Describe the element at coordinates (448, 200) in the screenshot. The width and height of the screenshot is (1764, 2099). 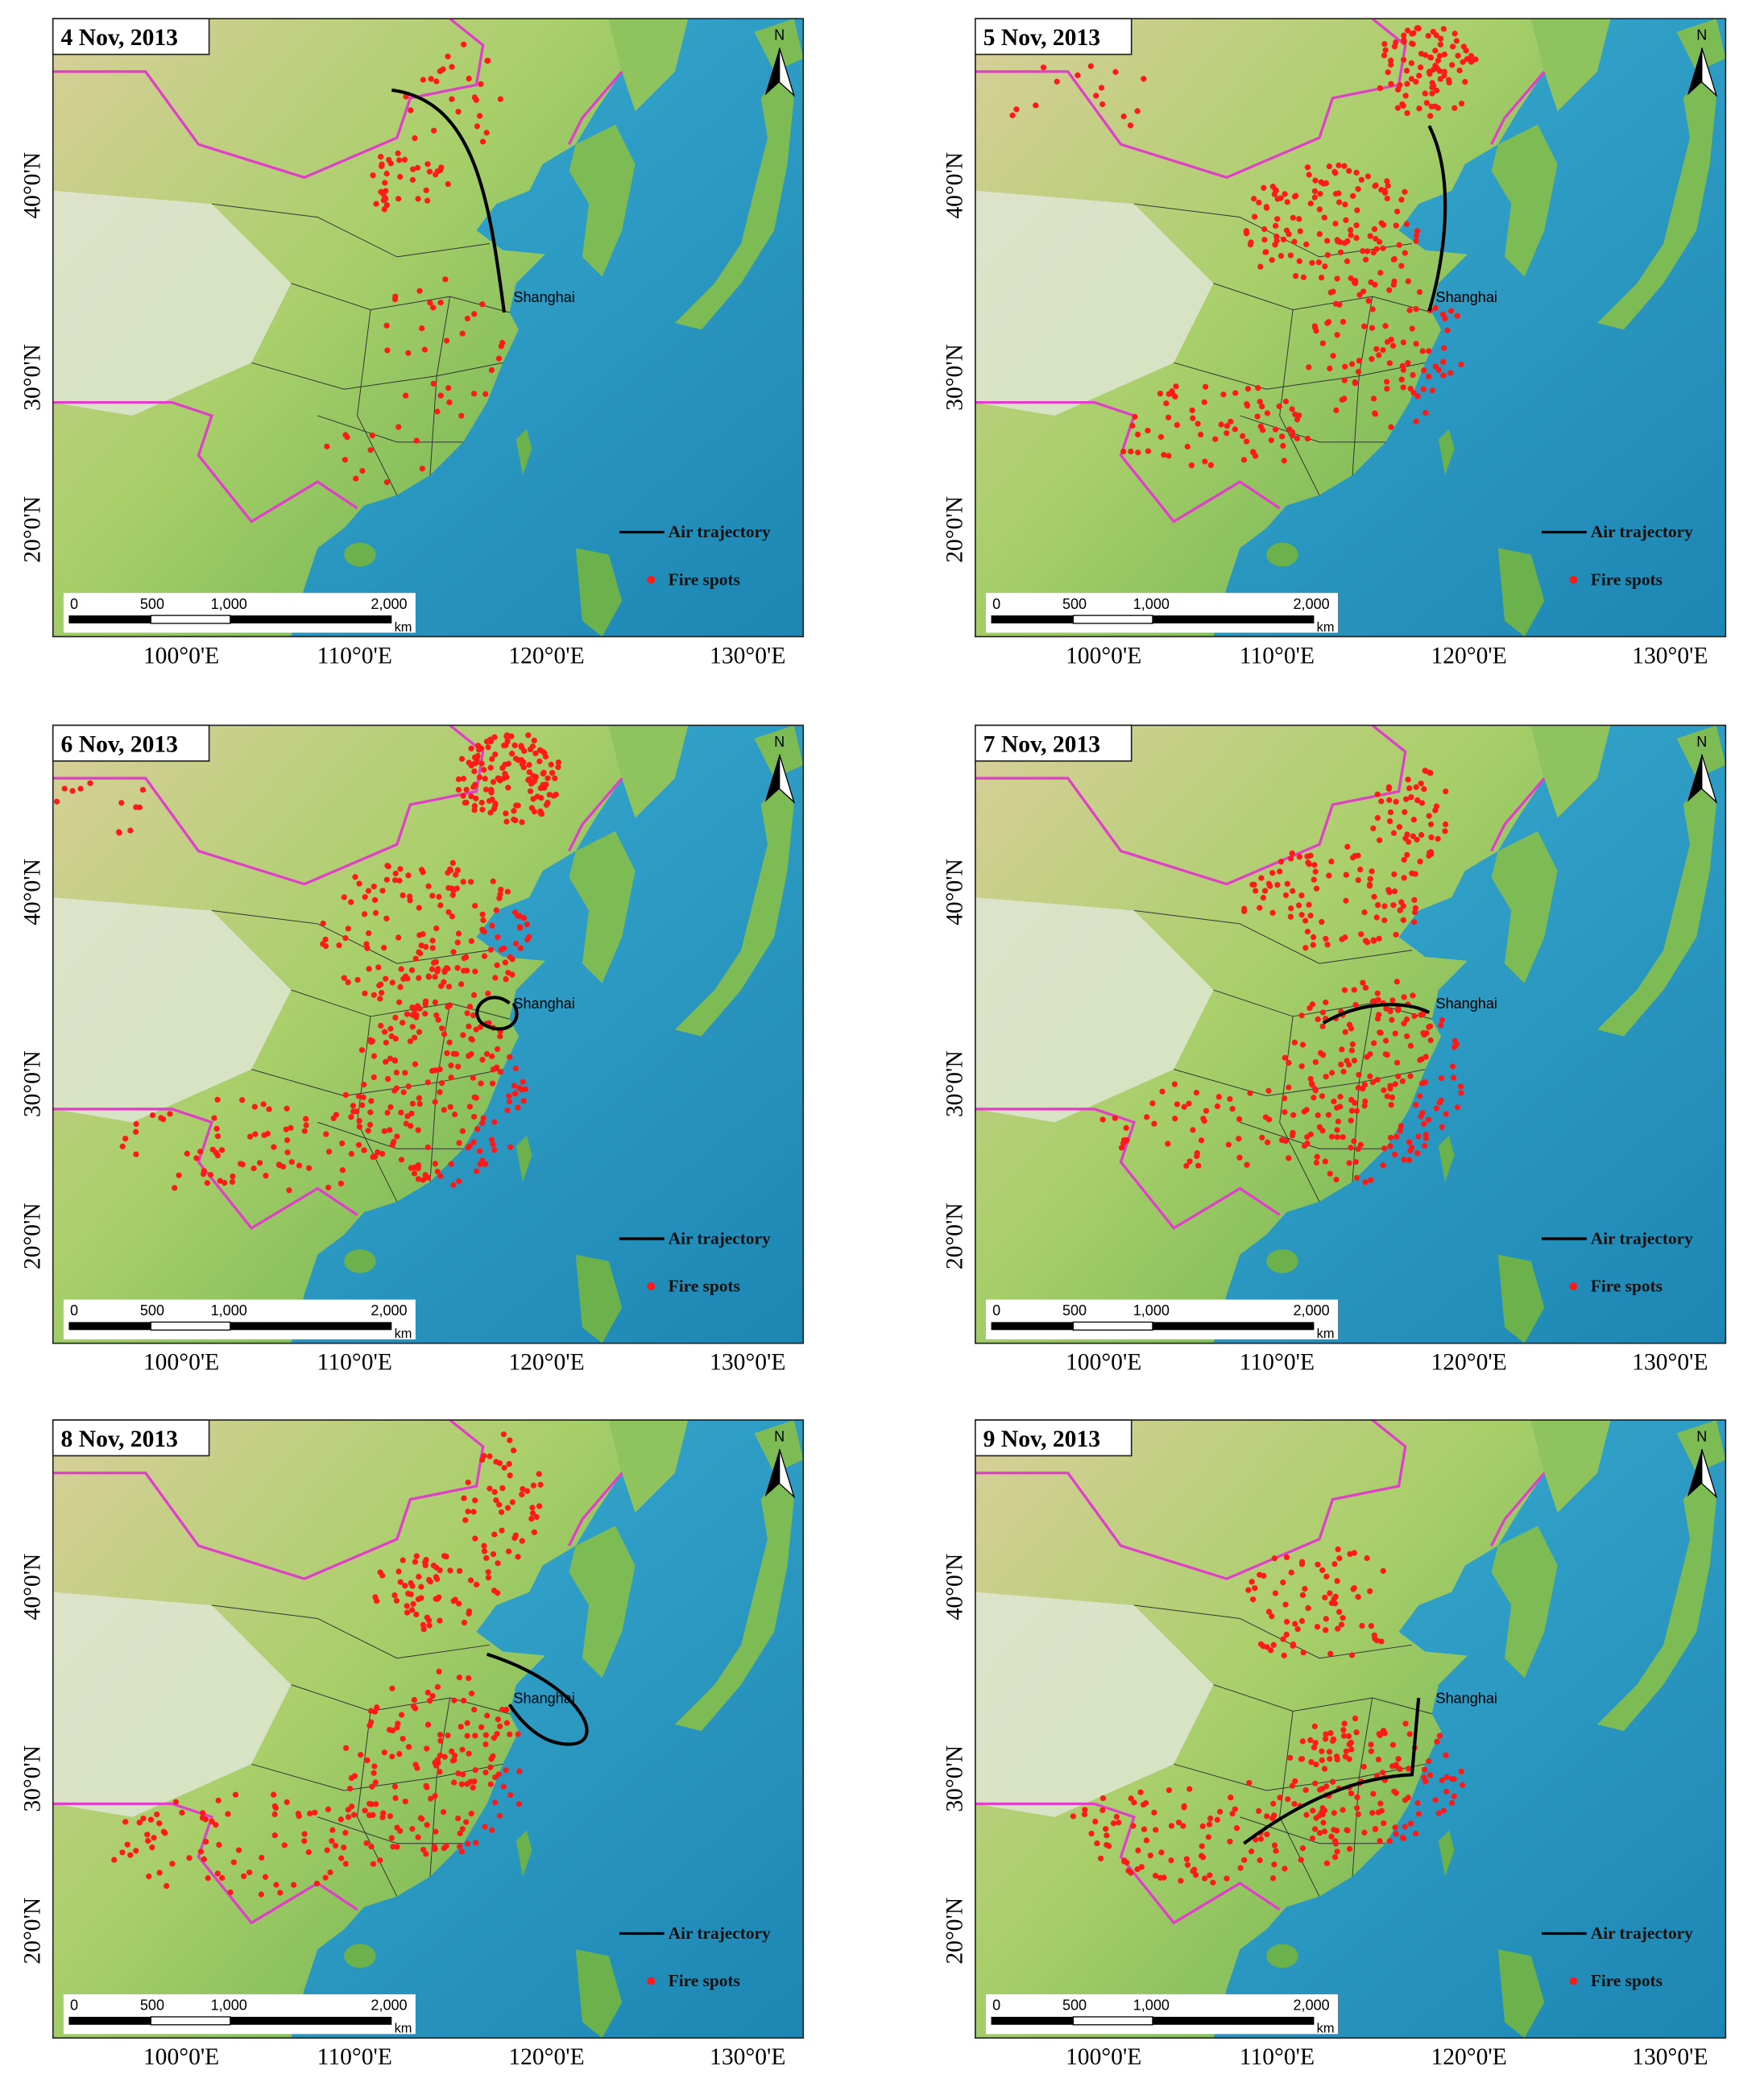
I see `air-trajectory` at that location.